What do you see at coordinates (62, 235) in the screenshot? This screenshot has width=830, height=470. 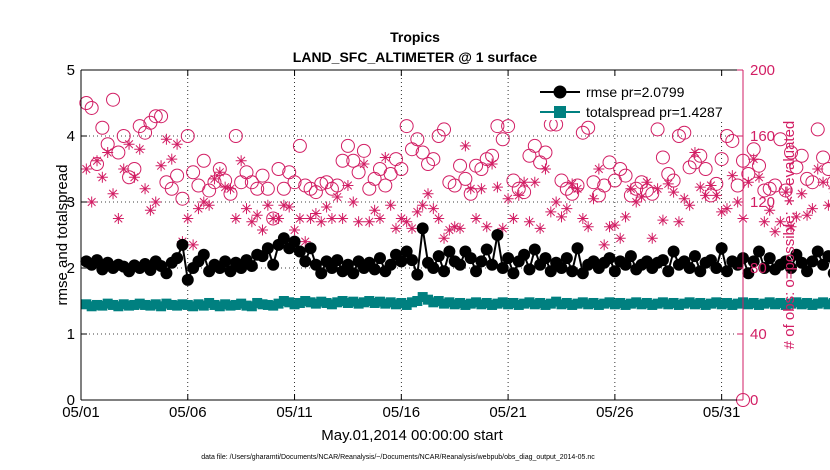 I see `y-axis-label: rmse and totalspread` at bounding box center [62, 235].